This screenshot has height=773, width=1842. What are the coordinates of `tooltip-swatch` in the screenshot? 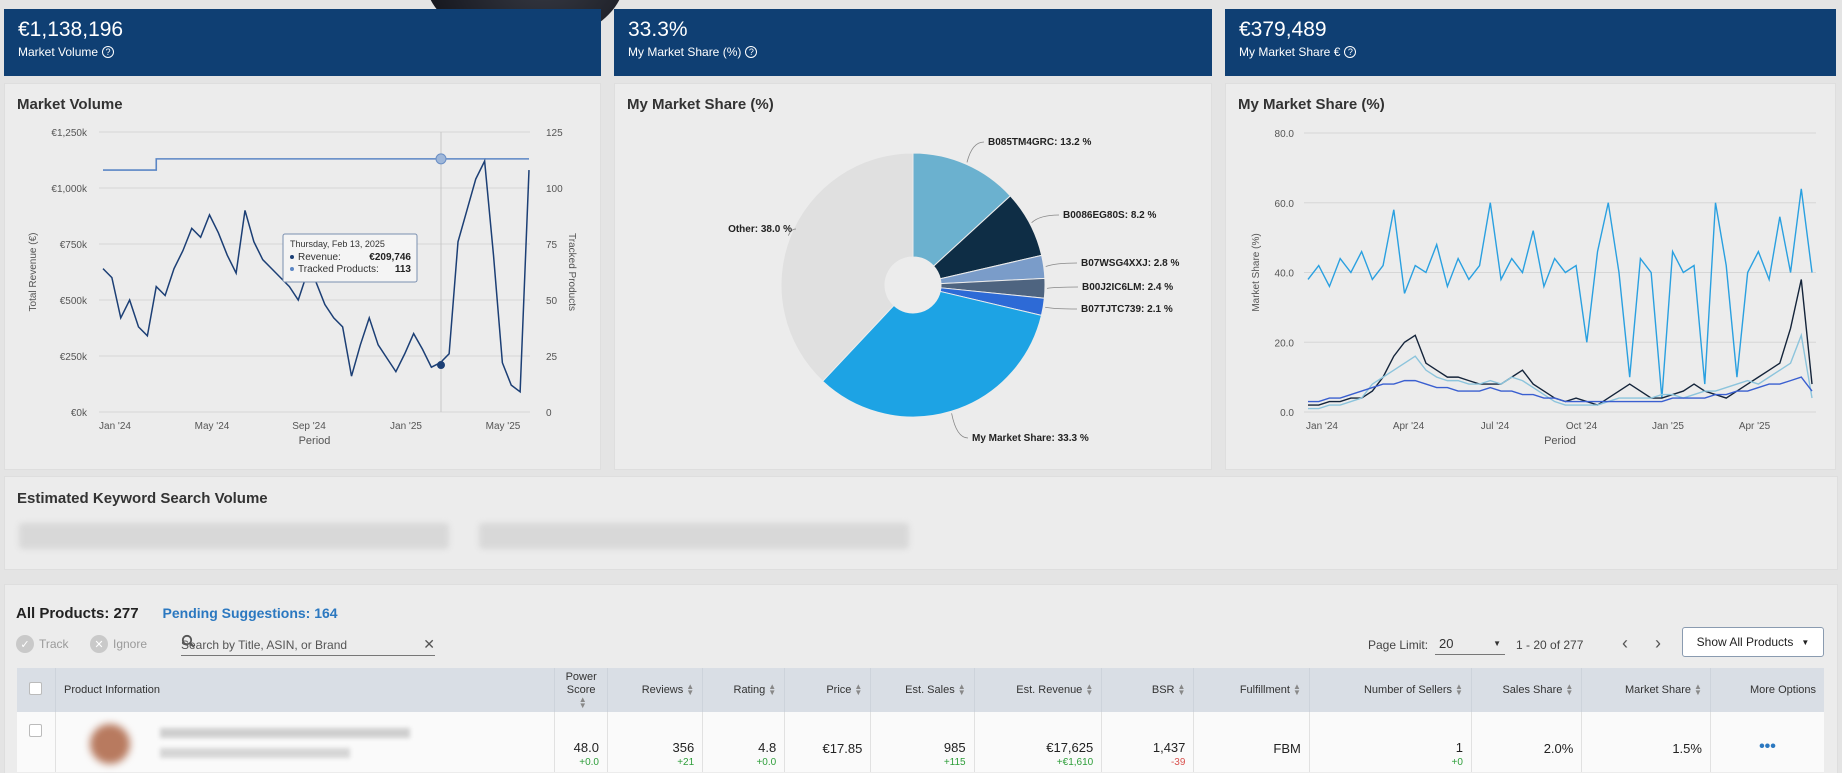 It's located at (292, 269).